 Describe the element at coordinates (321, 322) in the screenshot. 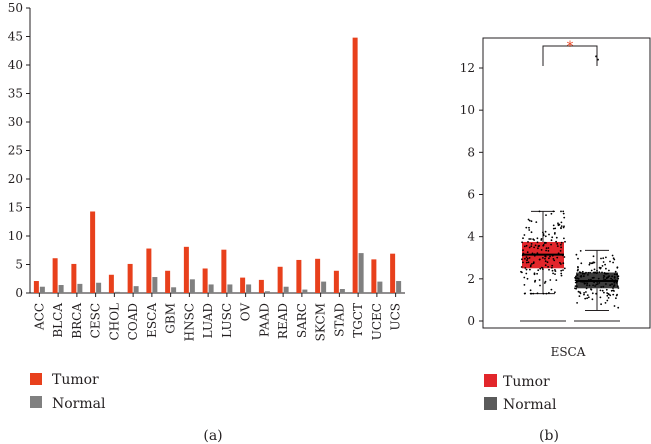

I see `category-label: SKCM` at that location.